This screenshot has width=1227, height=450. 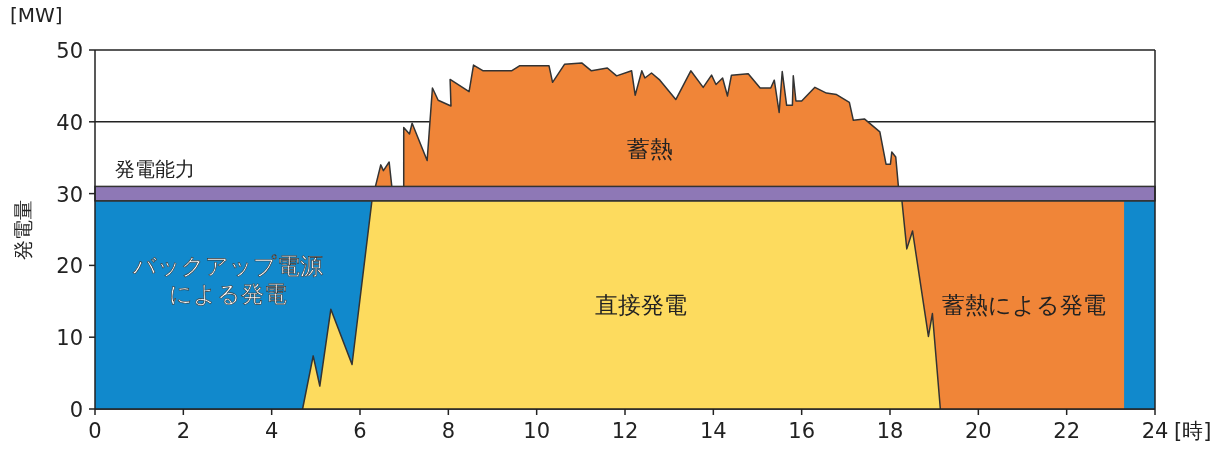 I want to click on x-tick-label: 2, so click(x=183, y=431).